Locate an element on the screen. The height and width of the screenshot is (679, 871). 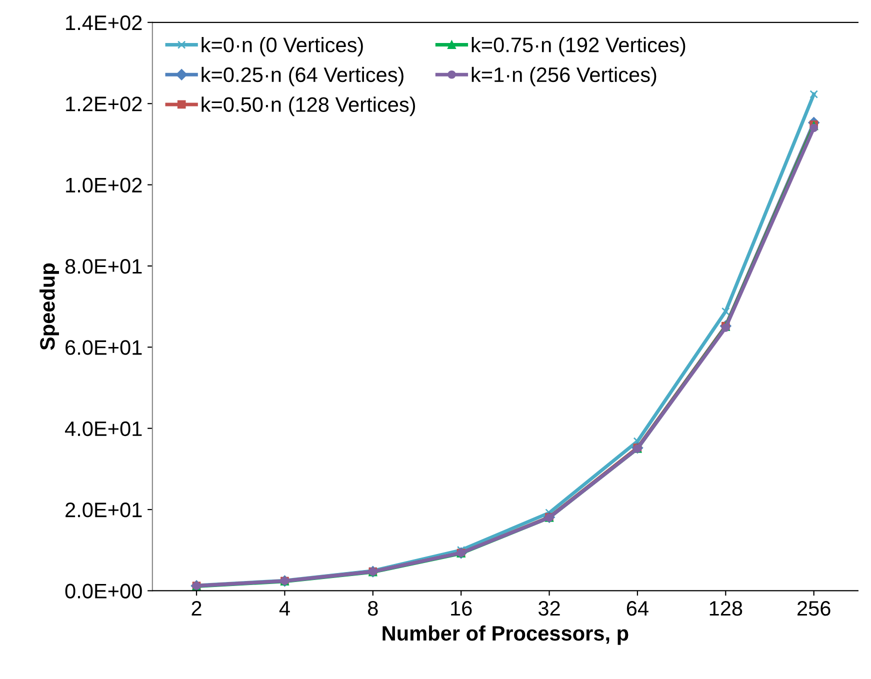
x-tick-label: 64 is located at coordinates (637, 608).